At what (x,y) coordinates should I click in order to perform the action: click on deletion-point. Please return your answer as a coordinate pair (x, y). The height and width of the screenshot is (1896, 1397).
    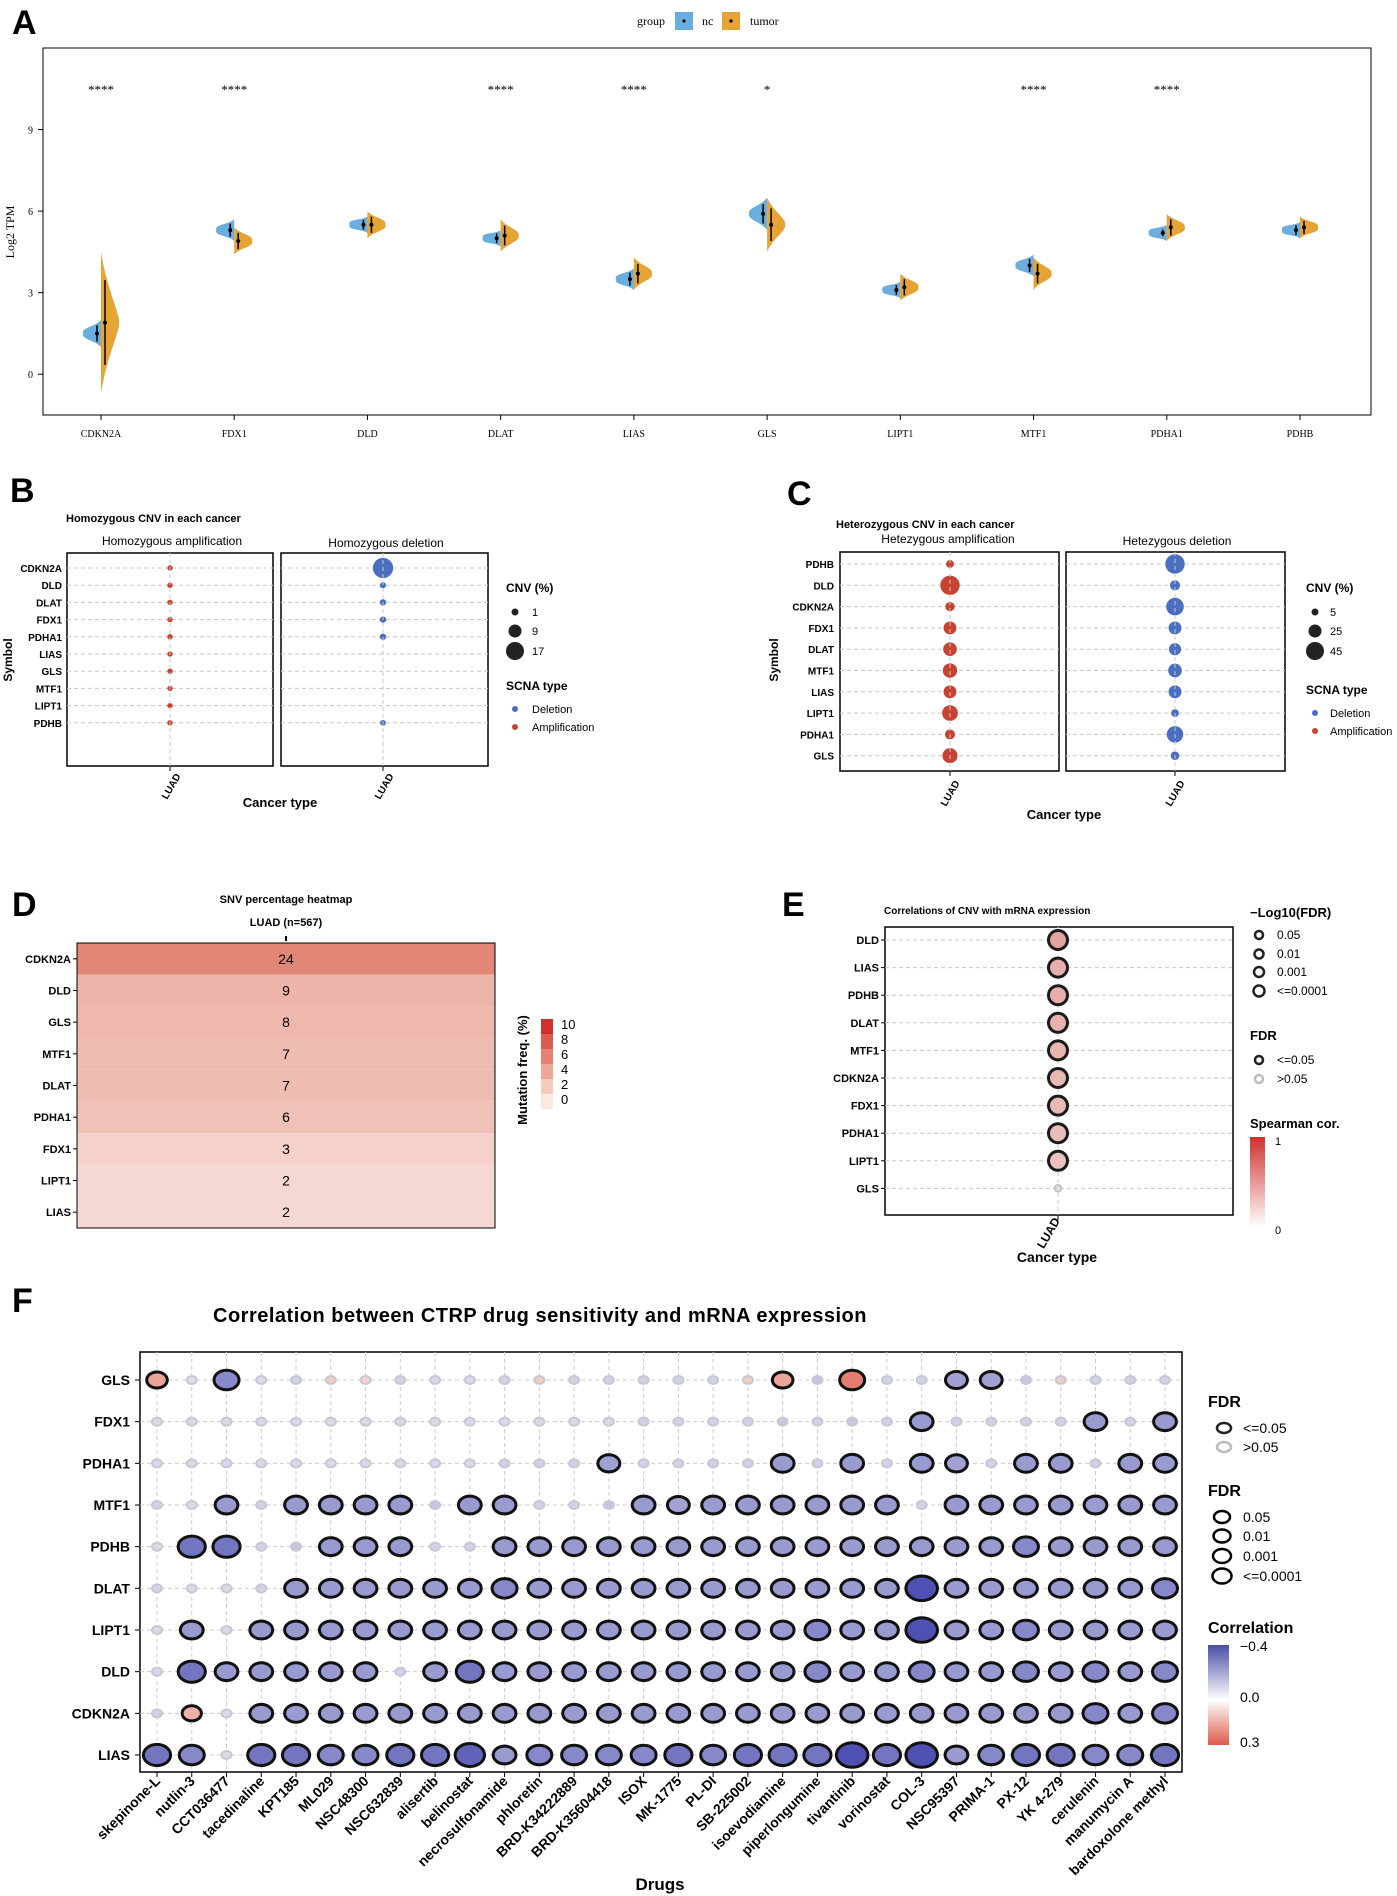
    Looking at the image, I should click on (383, 636).